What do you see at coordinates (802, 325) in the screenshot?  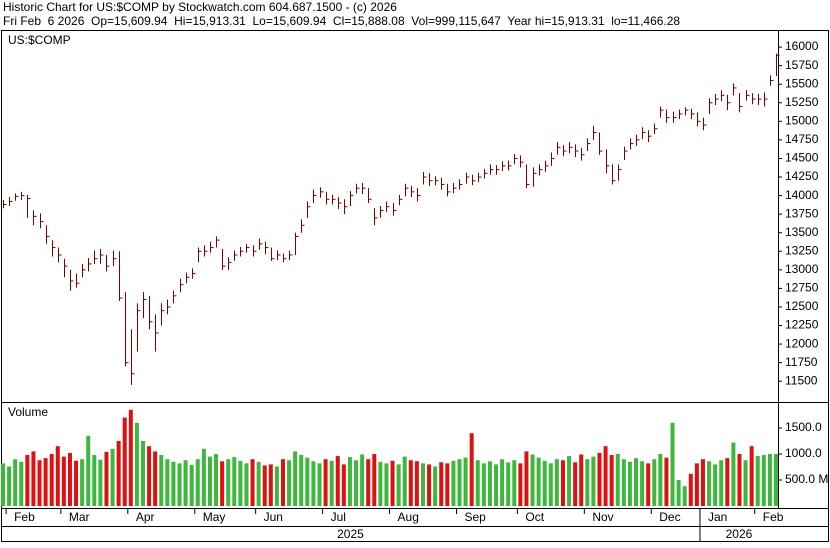 I see `y-tick-label: 12250` at bounding box center [802, 325].